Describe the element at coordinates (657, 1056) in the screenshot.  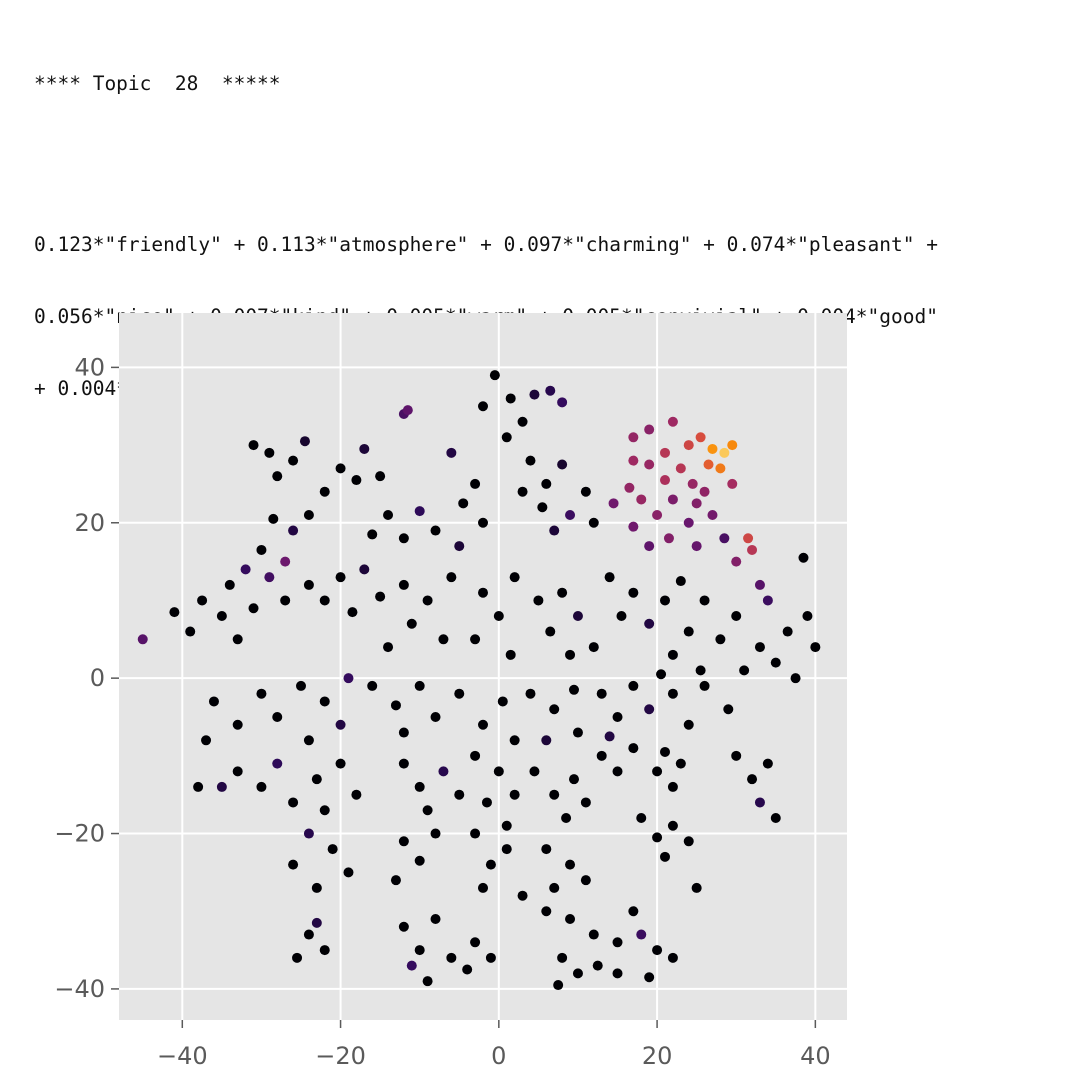
I see `x-tick-label: 20` at that location.